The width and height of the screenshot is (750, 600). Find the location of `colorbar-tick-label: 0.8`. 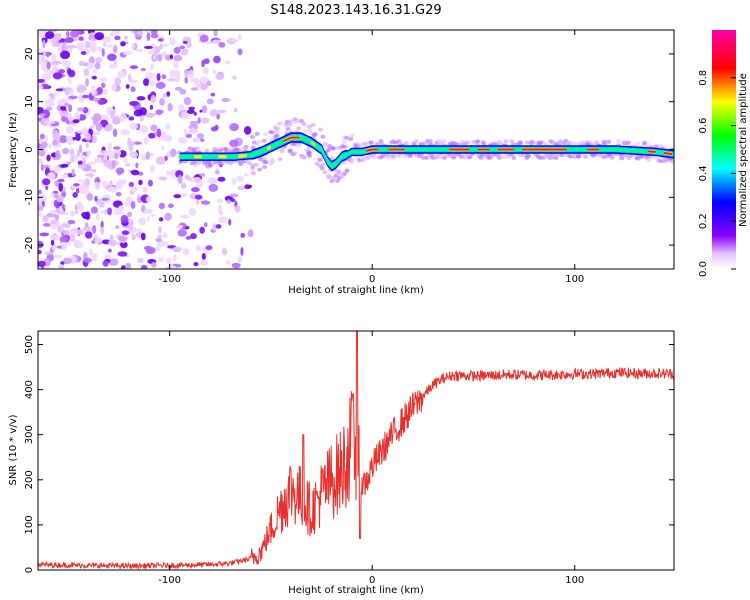

colorbar-tick-label: 0.8 is located at coordinates (703, 78).